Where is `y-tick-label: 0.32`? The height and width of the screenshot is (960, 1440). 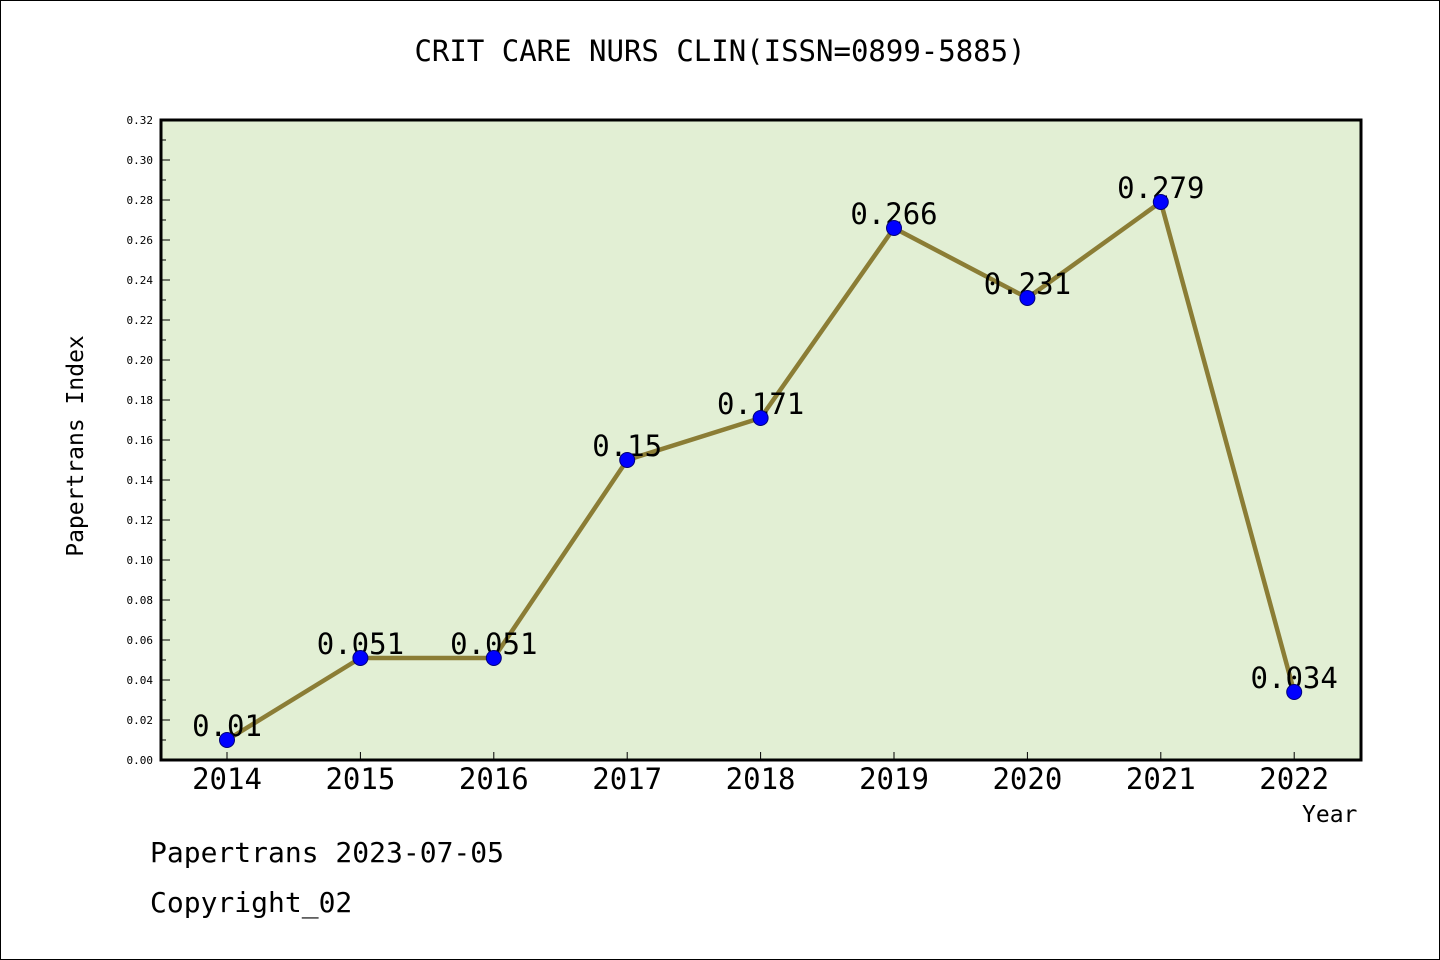
y-tick-label: 0.32 is located at coordinates (140, 120).